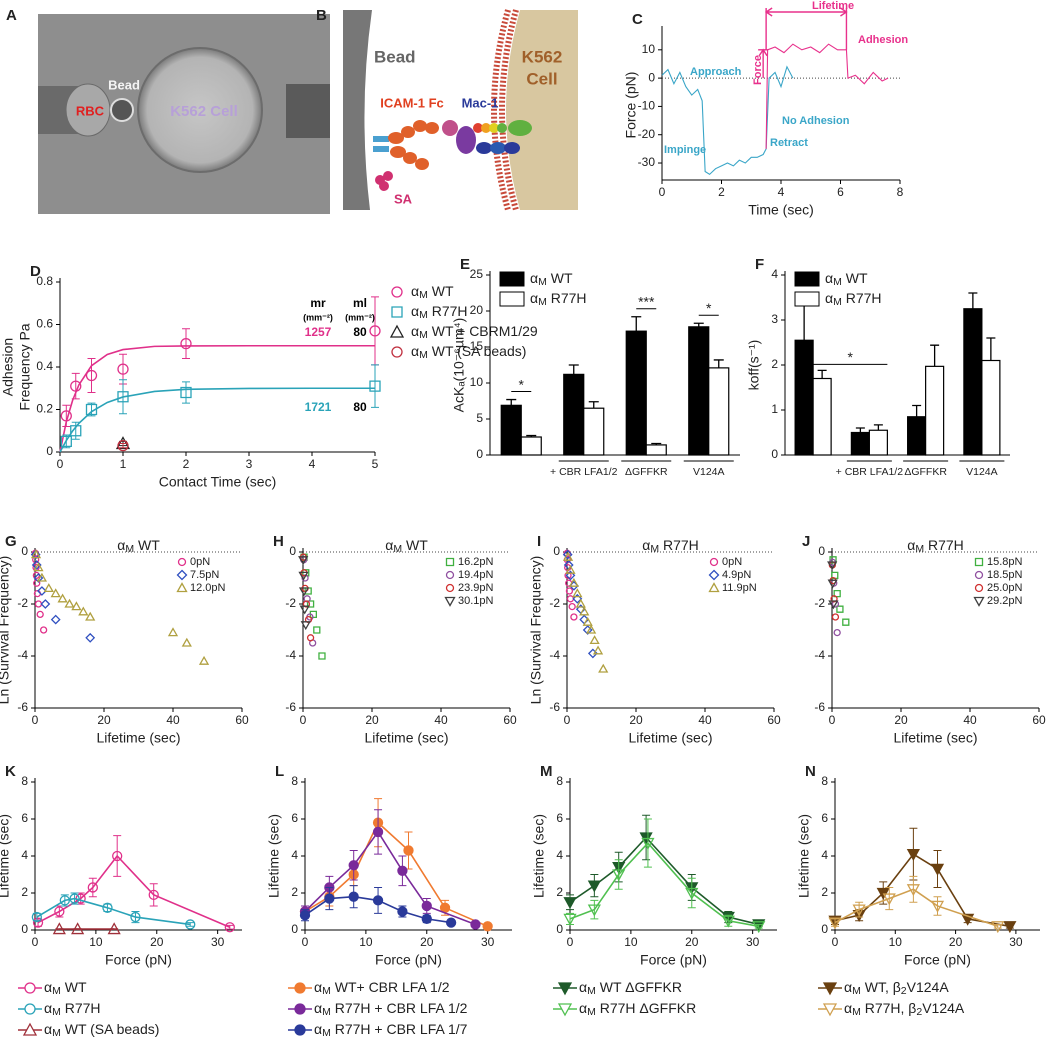 Image resolution: width=1050 pixels, height=1043 pixels. What do you see at coordinates (186, 464) in the screenshot?
I see `x-tick-label: 2` at bounding box center [186, 464].